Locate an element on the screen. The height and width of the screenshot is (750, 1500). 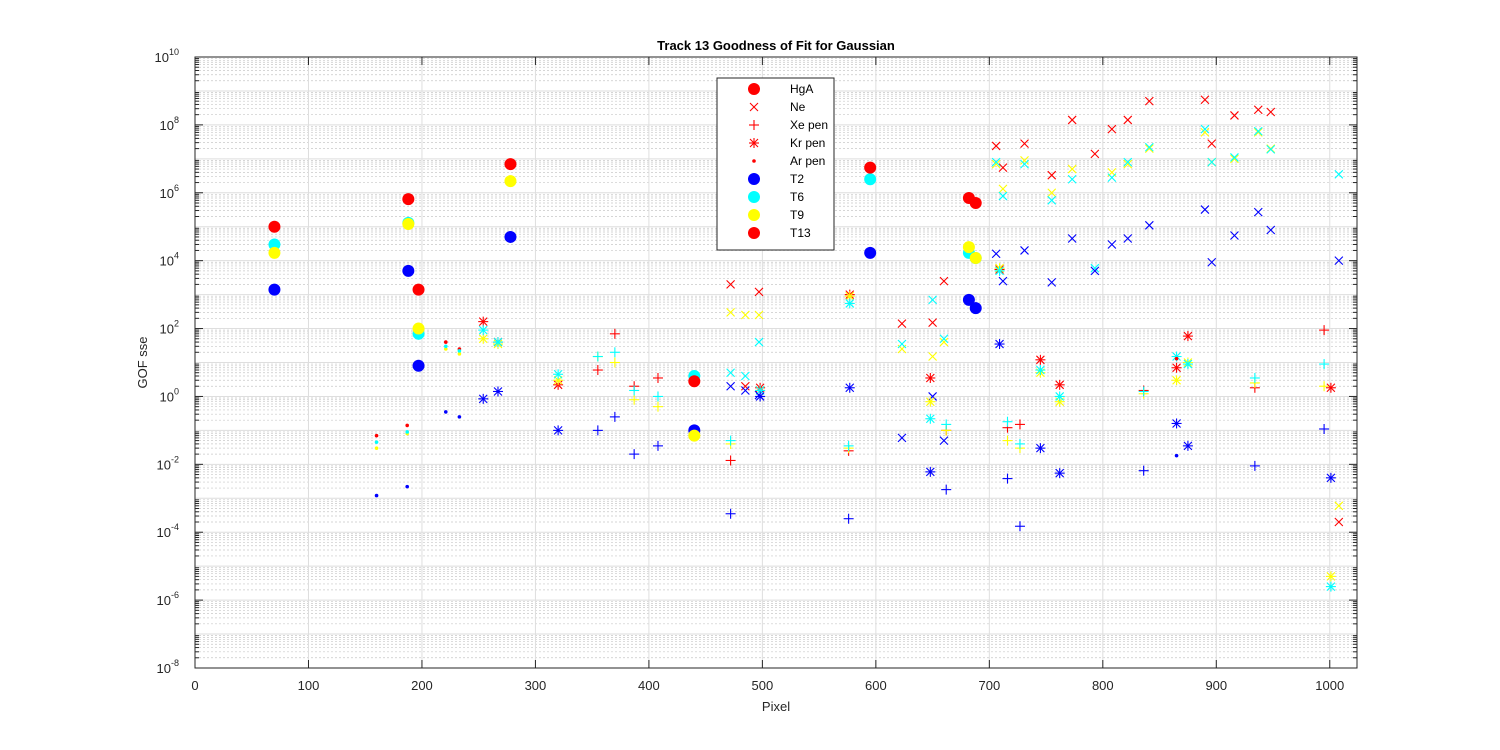
y-tick-label: 10² is located at coordinates (169, 328).